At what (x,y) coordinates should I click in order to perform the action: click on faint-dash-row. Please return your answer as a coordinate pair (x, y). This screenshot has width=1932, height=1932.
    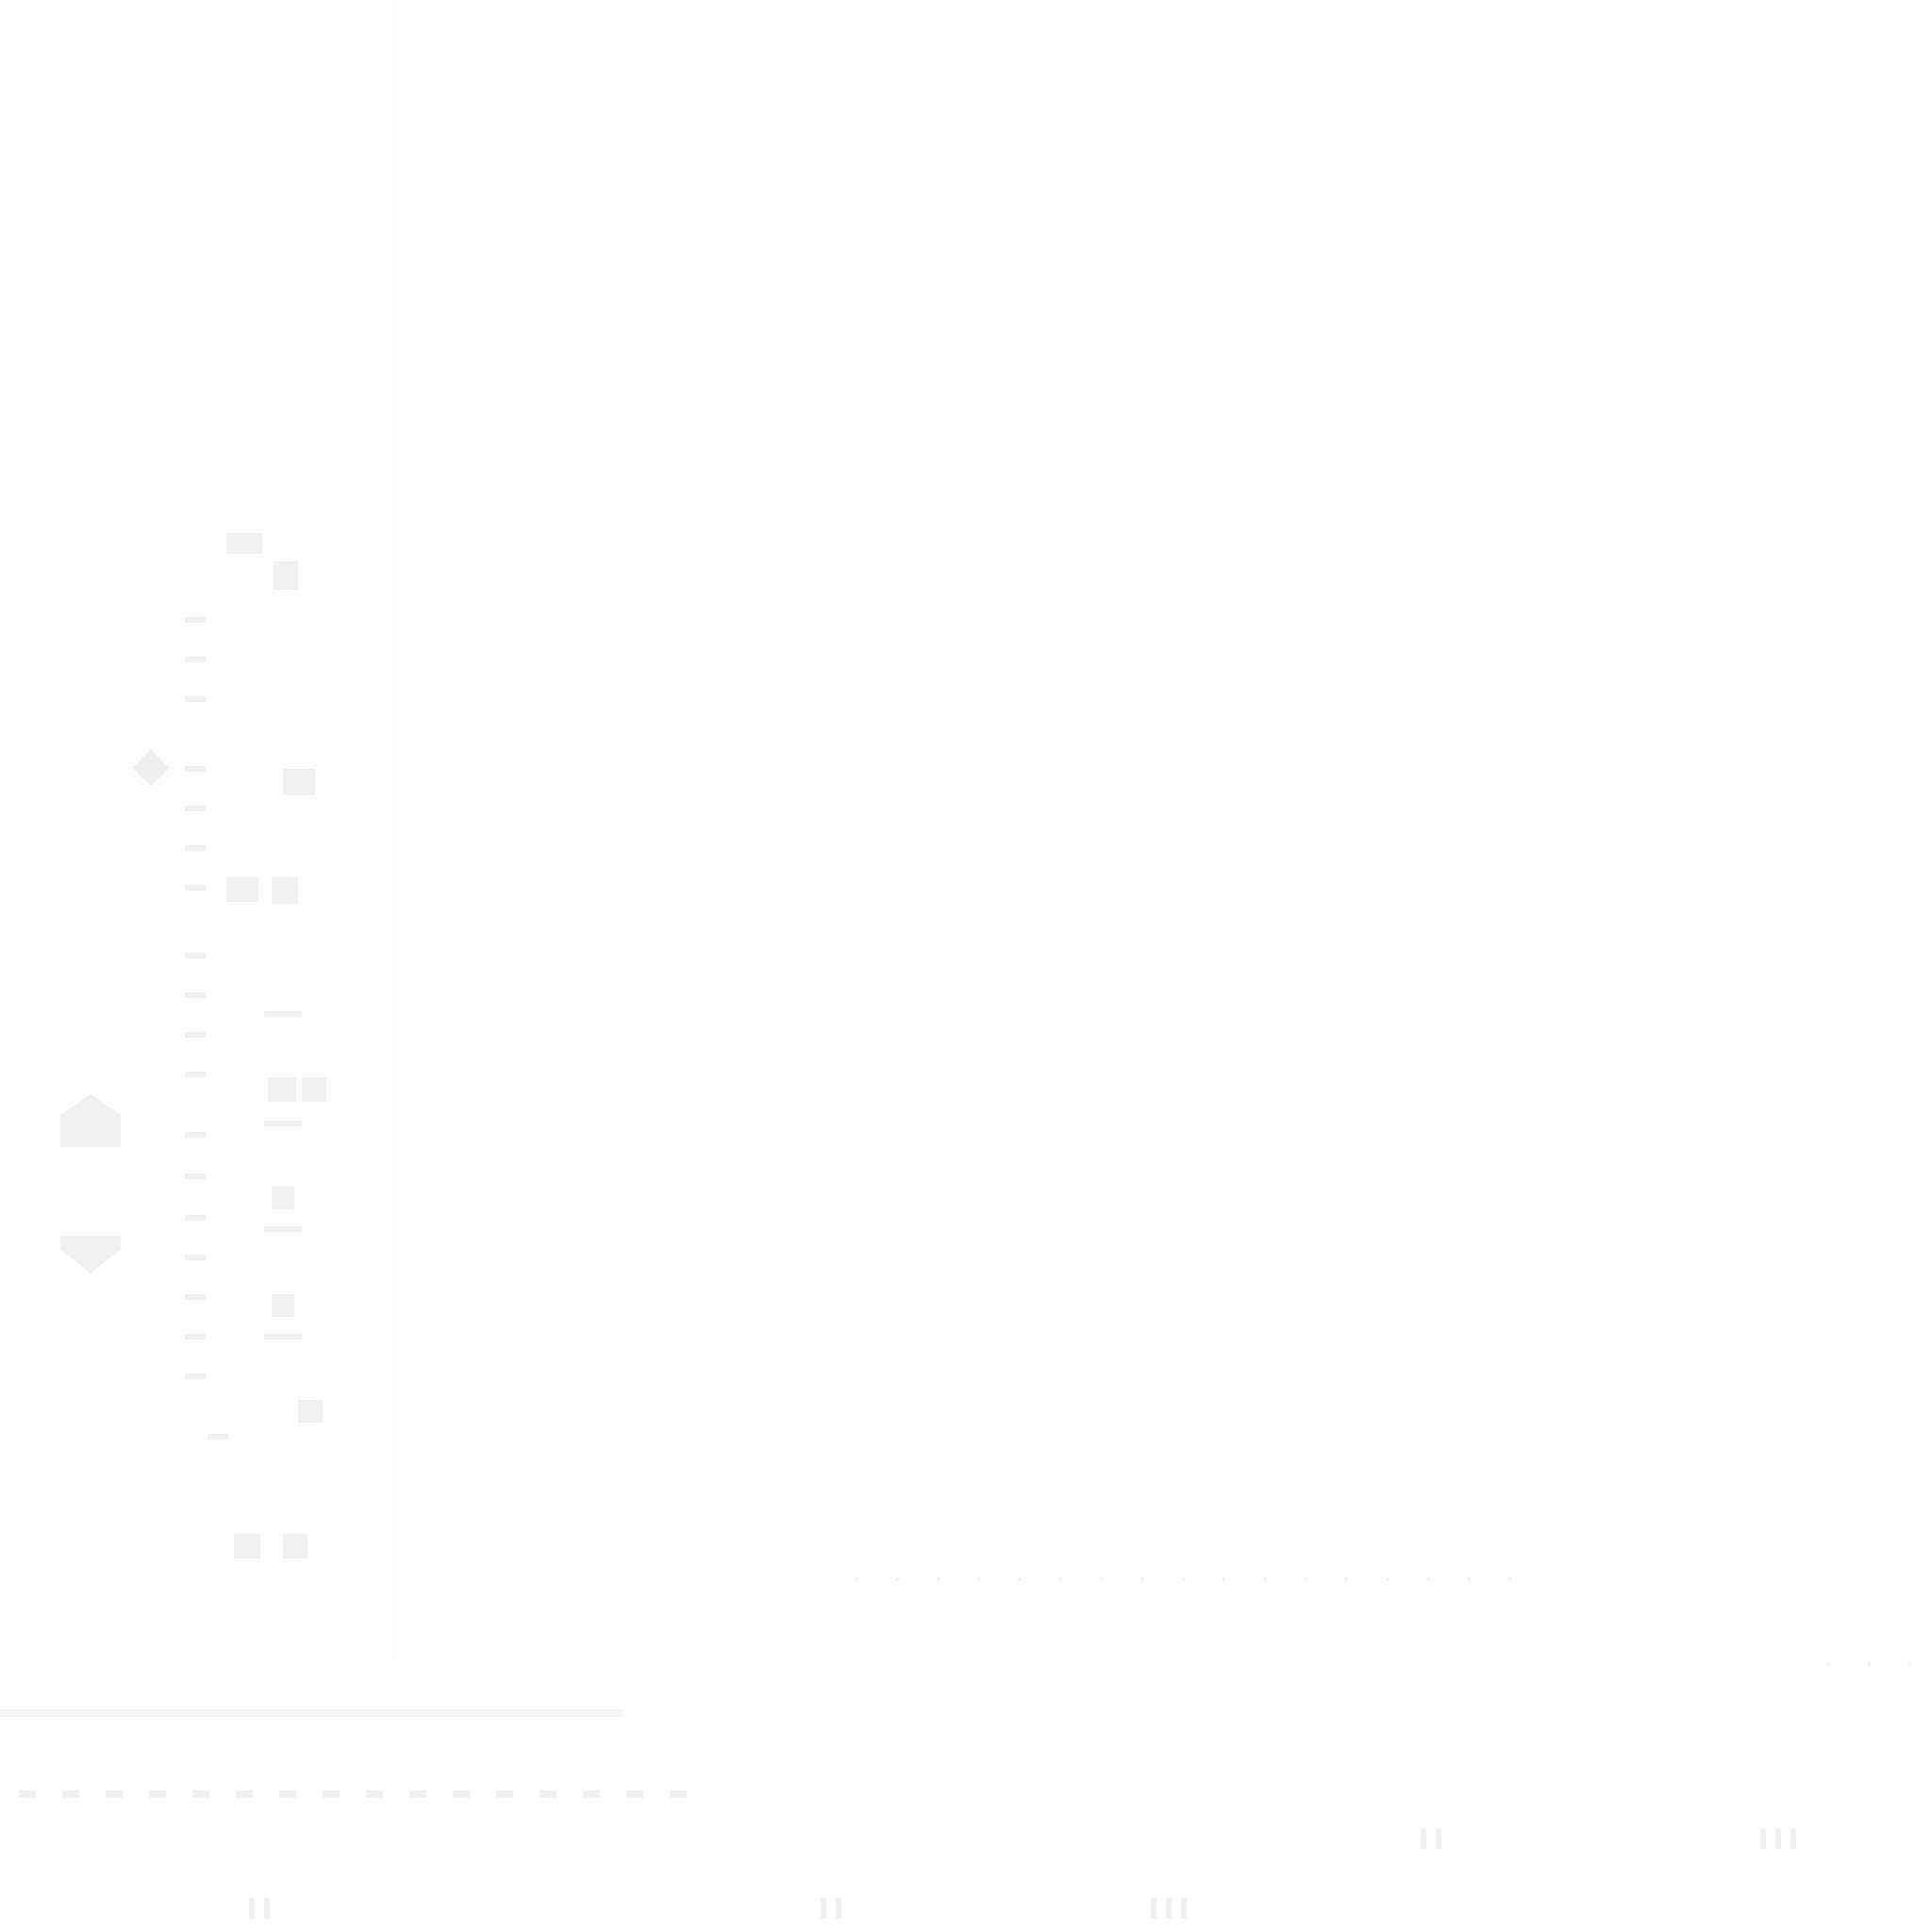
    Looking at the image, I should click on (353, 1794).